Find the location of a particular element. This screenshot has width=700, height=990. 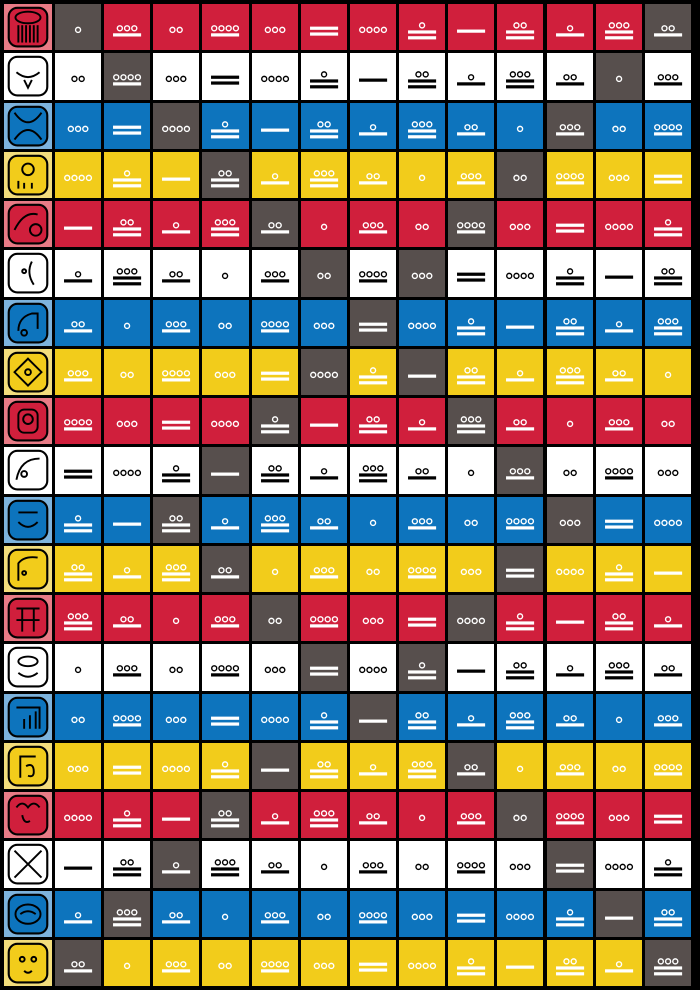

ix-icon is located at coordinates (28, 667).